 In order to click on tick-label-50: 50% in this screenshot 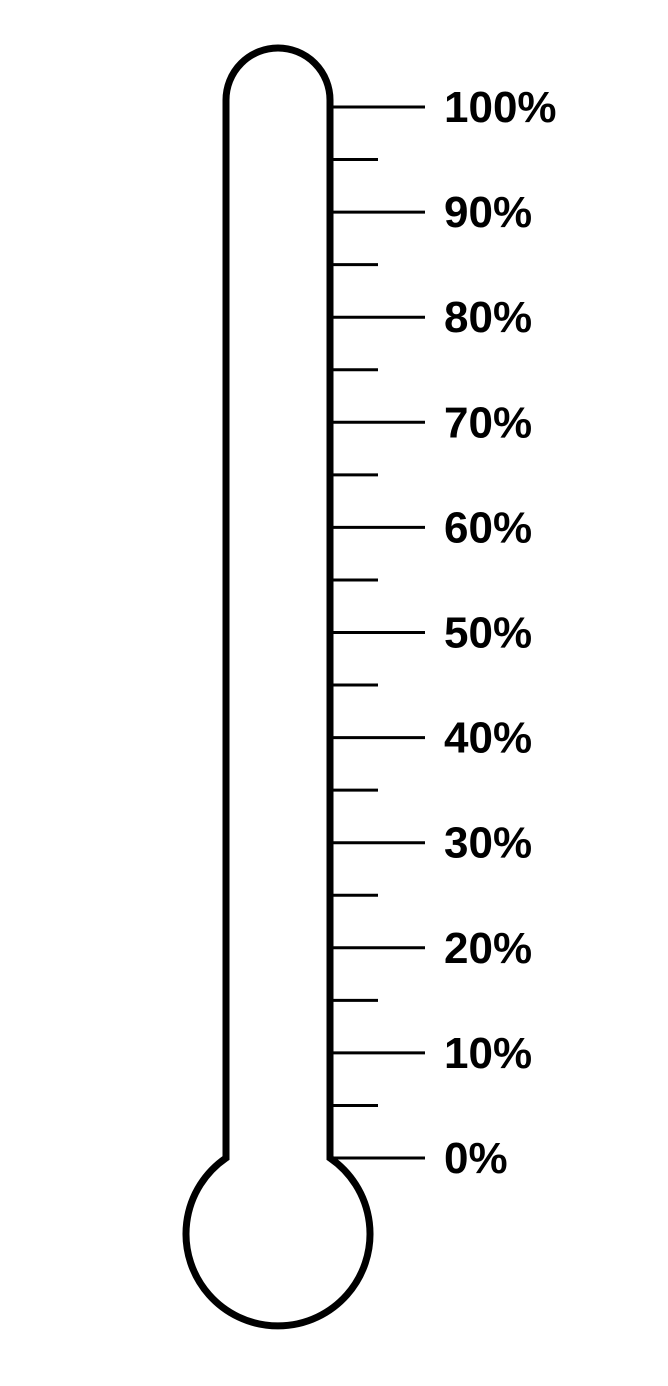, I will do `click(488, 633)`.